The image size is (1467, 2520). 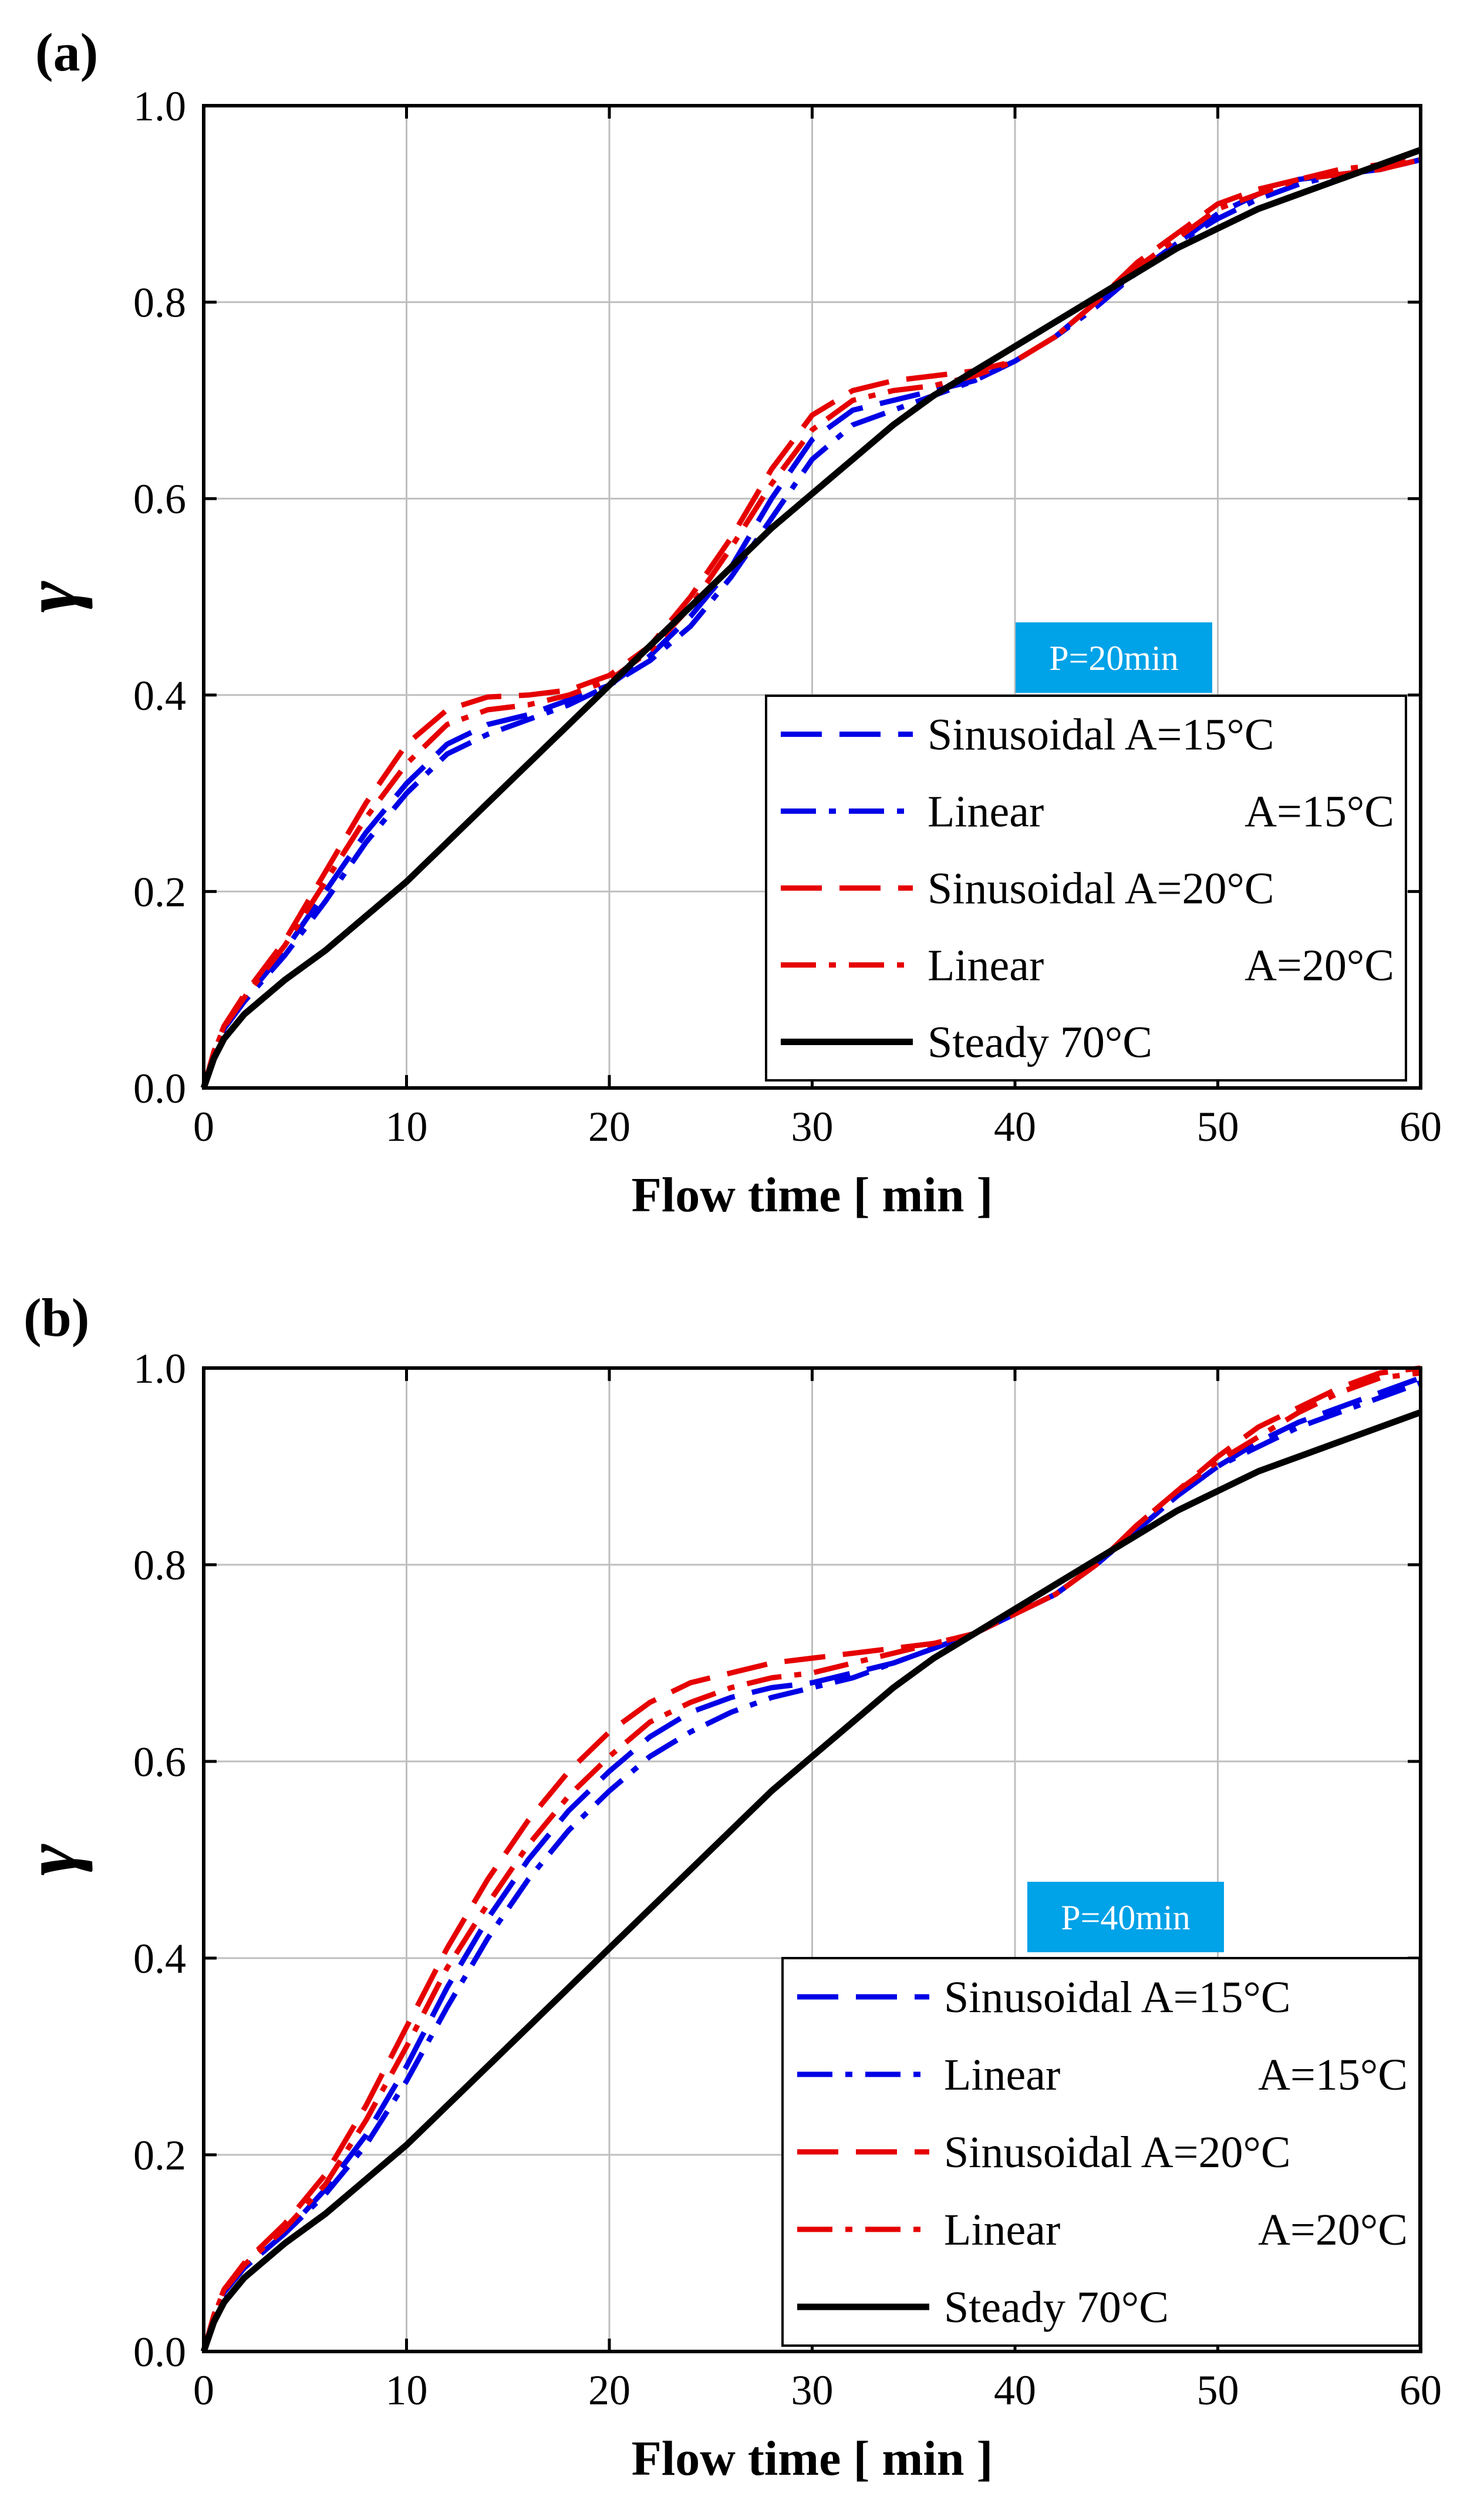 I want to click on period-badge-text: P=20min, so click(x=1114, y=658).